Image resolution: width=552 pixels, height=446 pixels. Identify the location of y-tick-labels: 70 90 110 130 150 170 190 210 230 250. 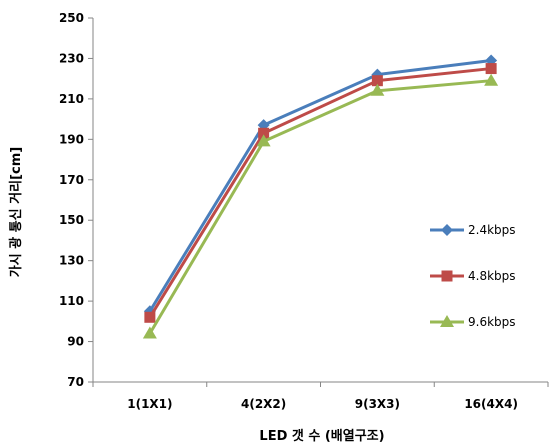
(76, 200).